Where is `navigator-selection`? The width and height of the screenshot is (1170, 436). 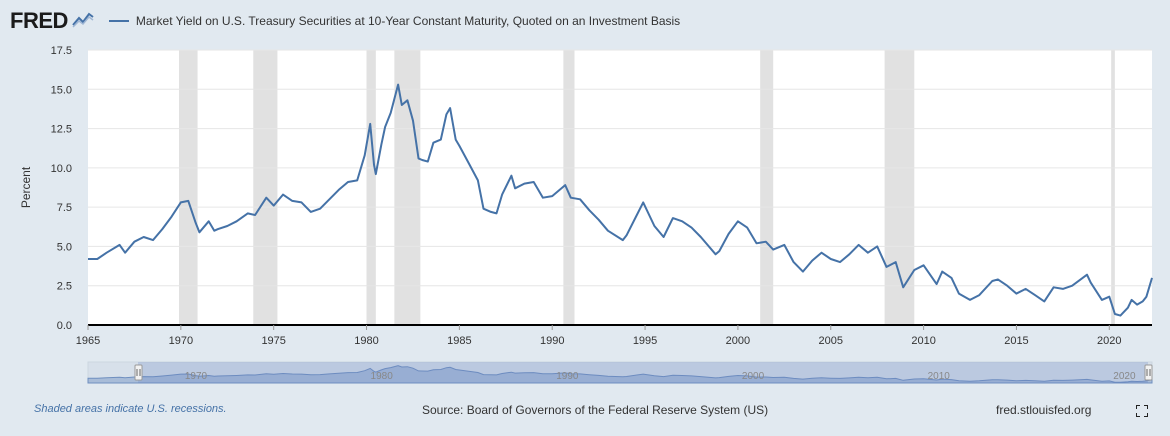
navigator-selection is located at coordinates (643, 372).